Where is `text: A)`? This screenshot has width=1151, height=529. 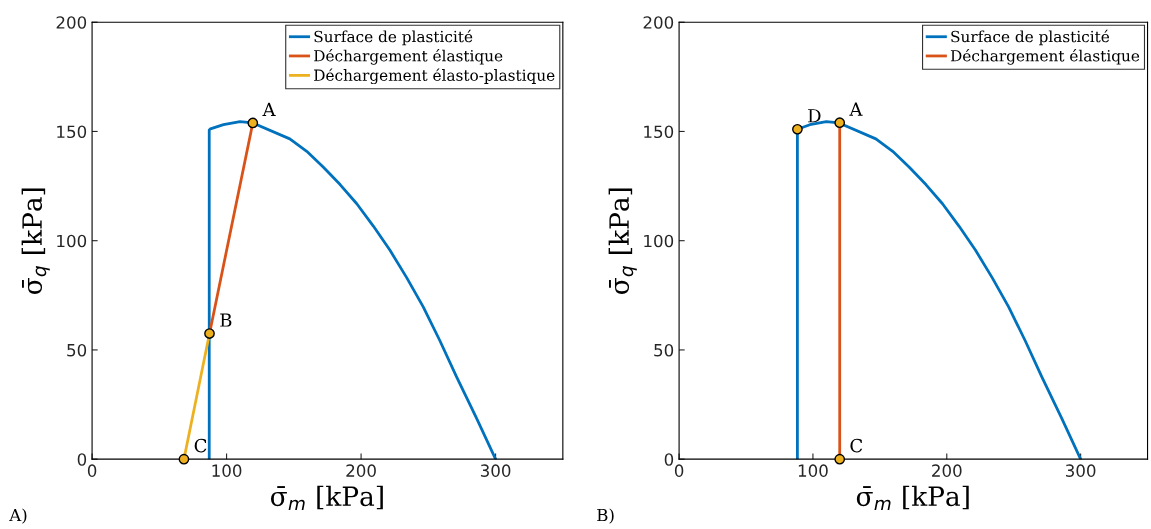 text: A) is located at coordinates (18, 516).